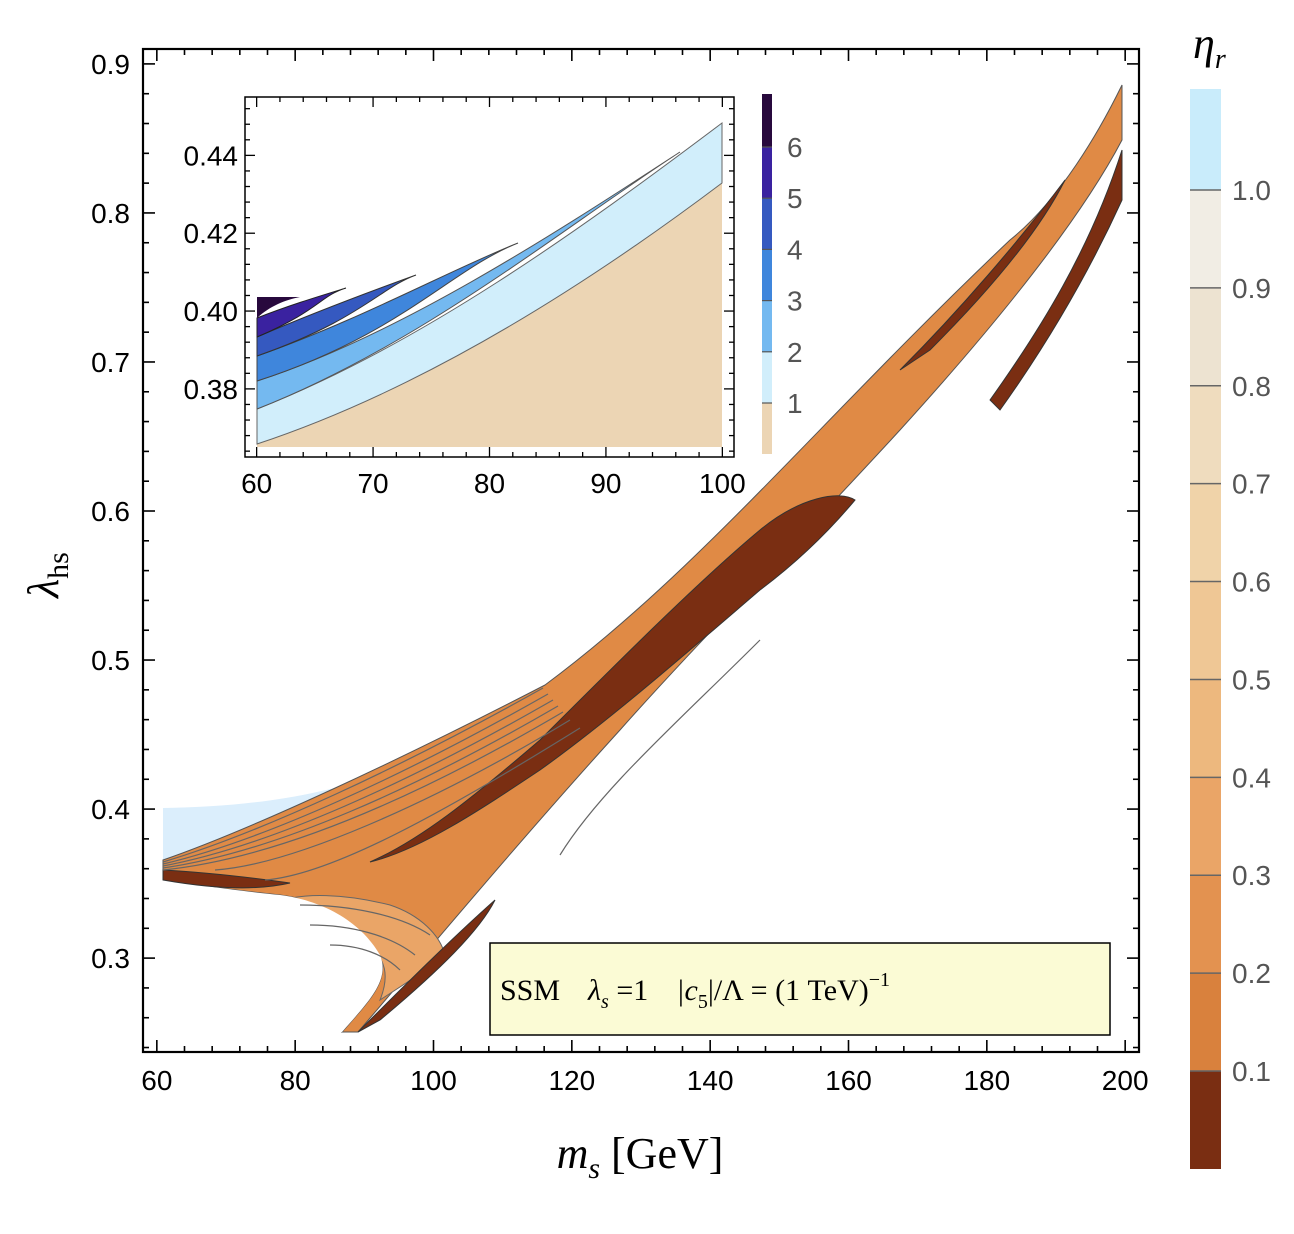  What do you see at coordinates (211, 311) in the screenshot?
I see `inset-y-tick-label: 0.40` at bounding box center [211, 311].